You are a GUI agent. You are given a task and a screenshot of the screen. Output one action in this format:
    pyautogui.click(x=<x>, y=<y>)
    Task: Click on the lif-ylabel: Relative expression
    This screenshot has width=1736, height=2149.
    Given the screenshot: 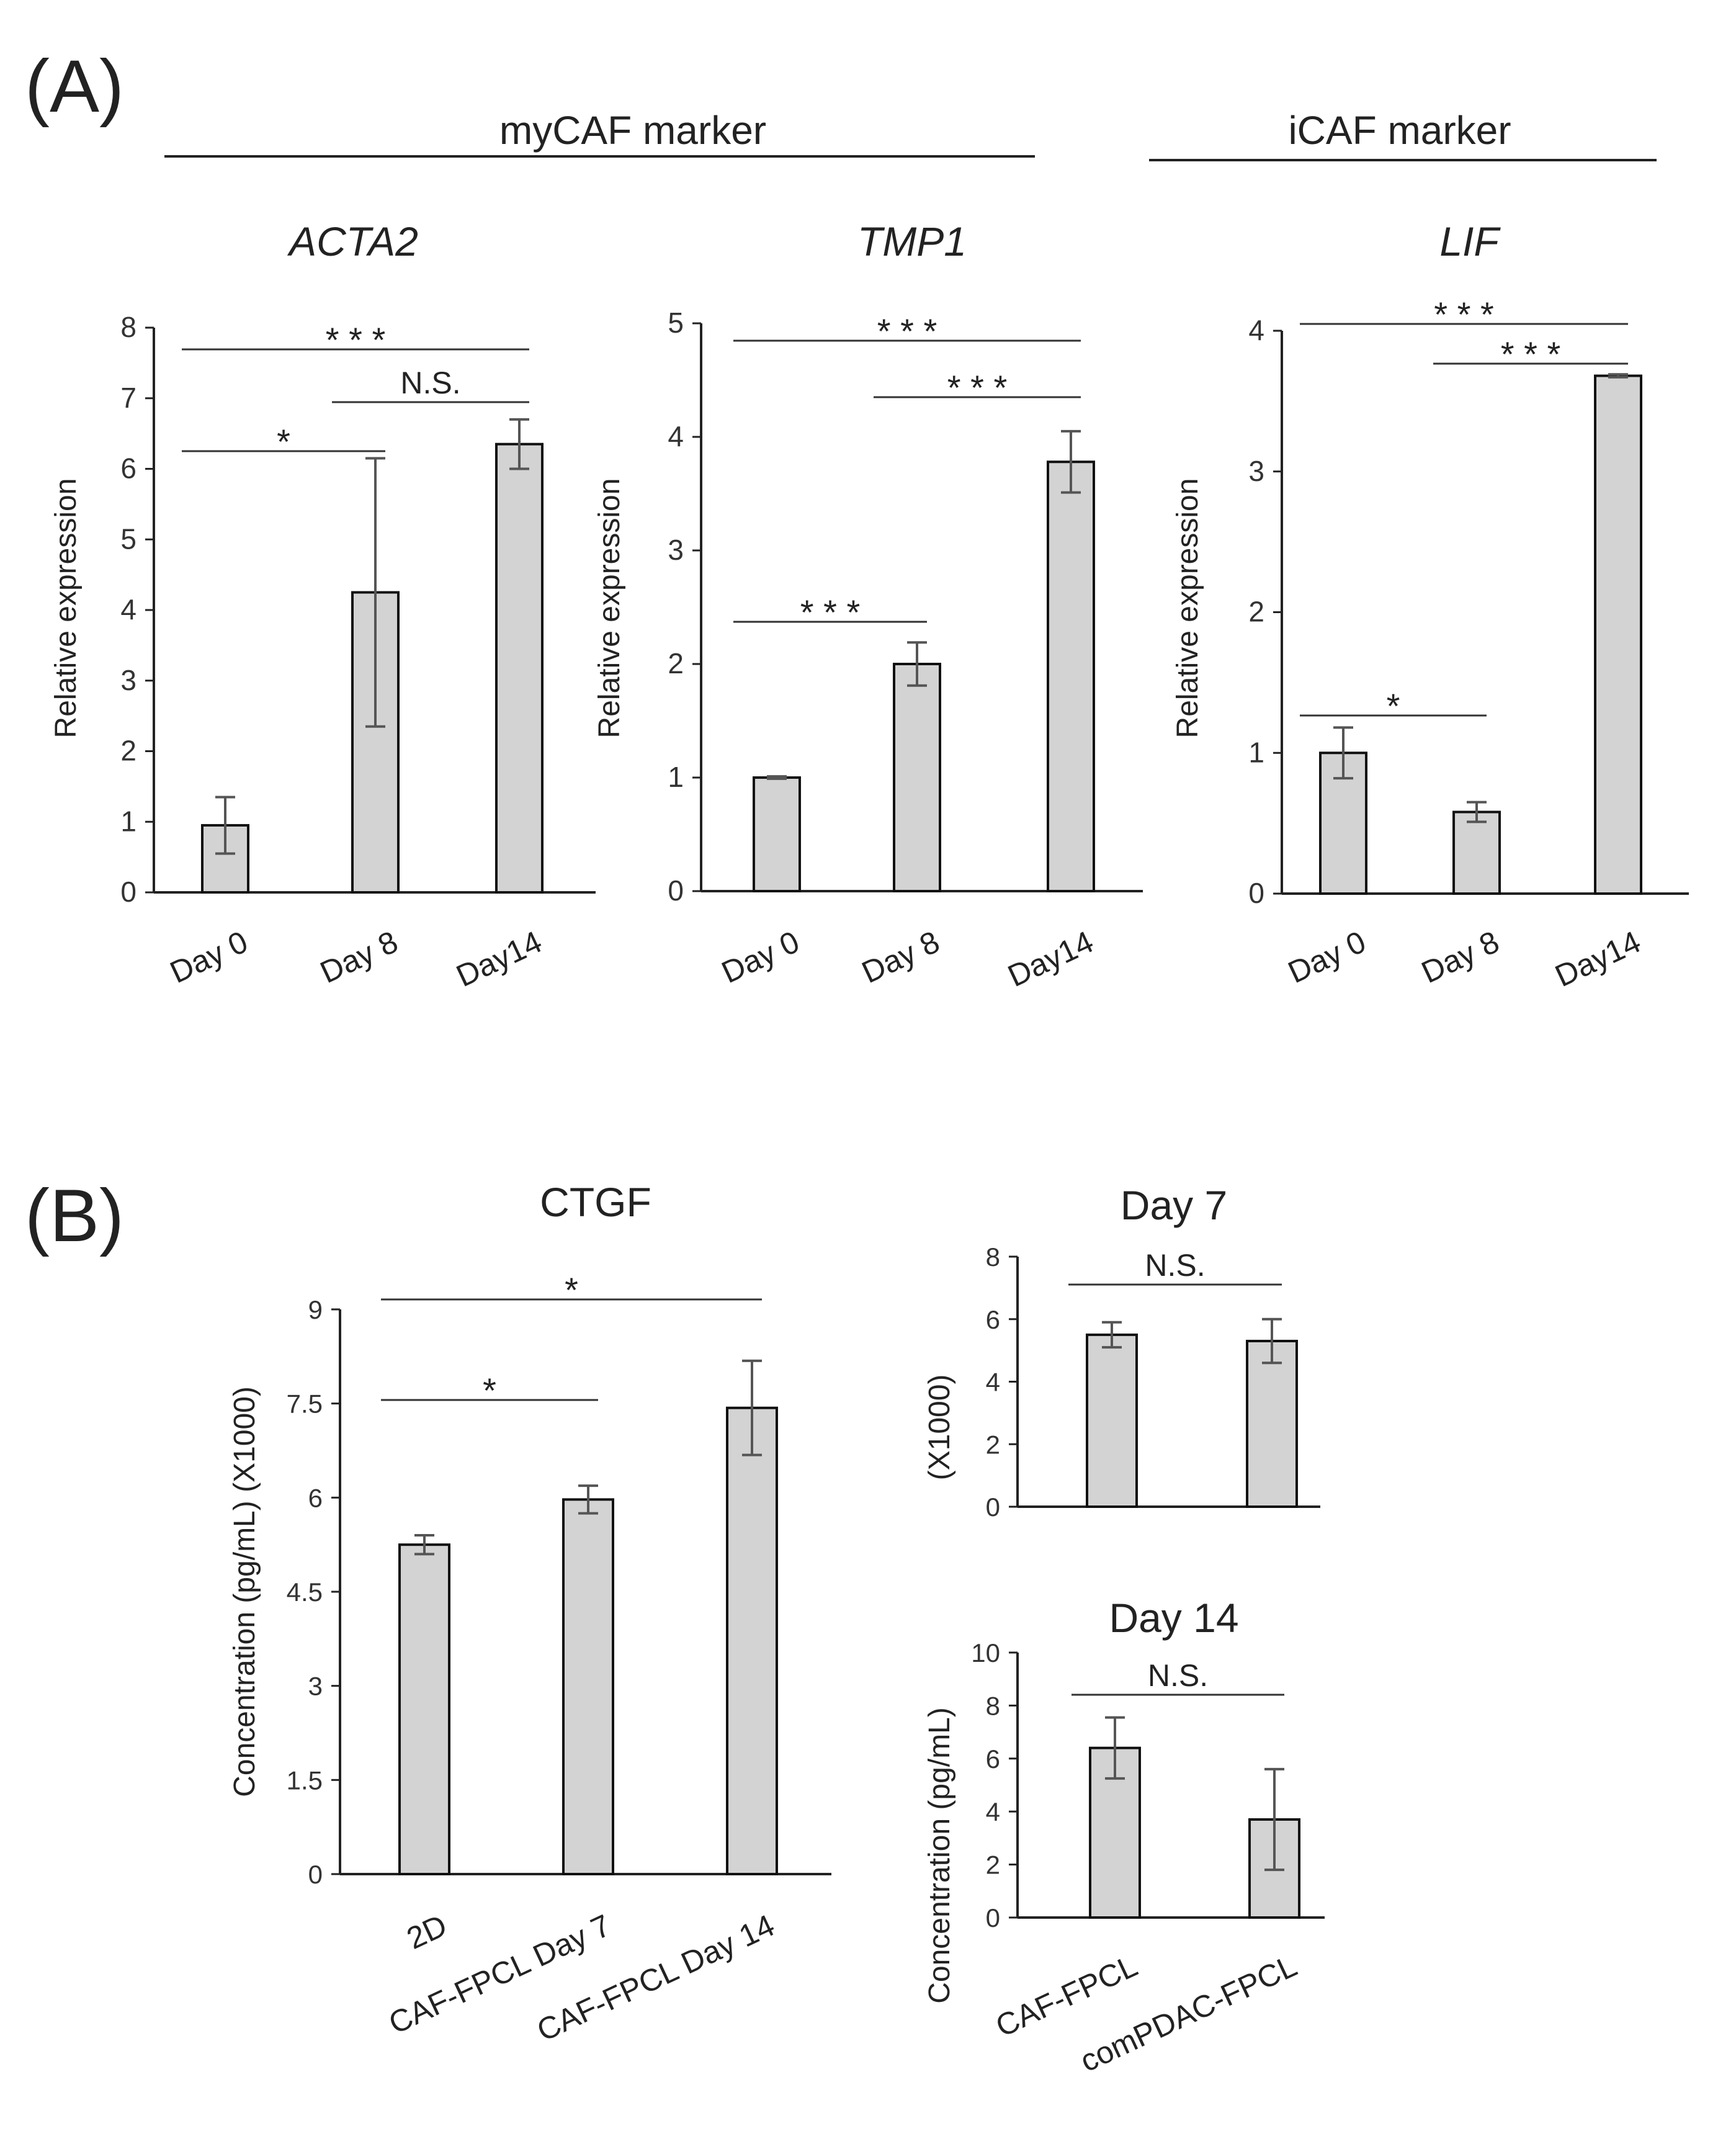 What is the action you would take?
    pyautogui.click(x=1187, y=608)
    